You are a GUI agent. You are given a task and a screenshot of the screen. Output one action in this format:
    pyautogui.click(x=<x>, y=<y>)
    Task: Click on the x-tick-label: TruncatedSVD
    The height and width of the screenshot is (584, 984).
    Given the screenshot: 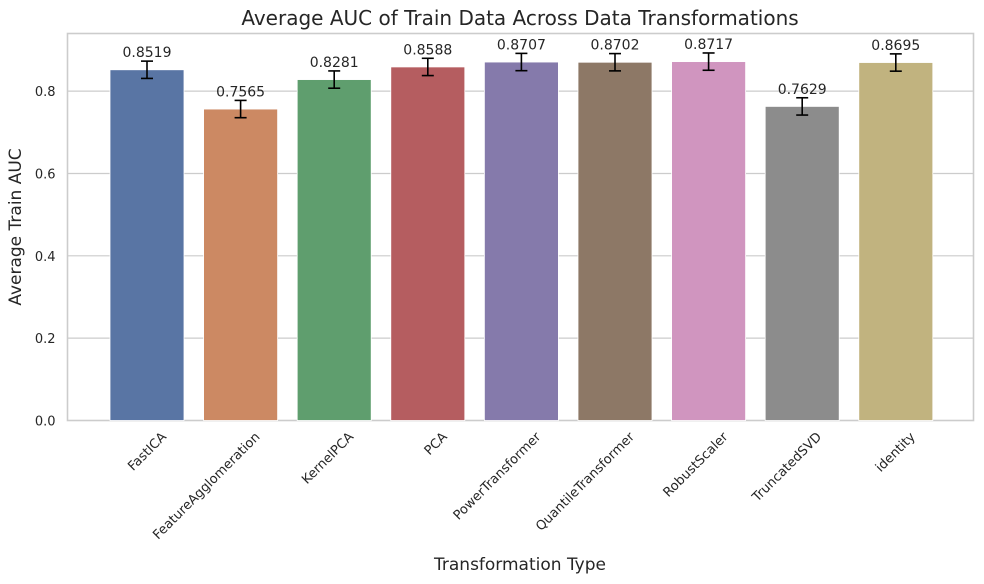 What is the action you would take?
    pyautogui.click(x=787, y=468)
    